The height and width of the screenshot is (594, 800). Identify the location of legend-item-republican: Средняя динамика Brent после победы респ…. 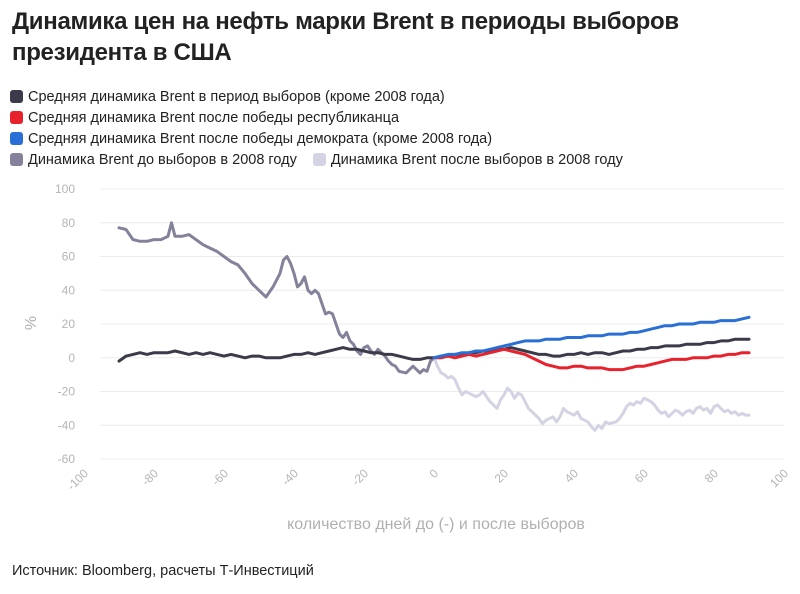
(204, 118).